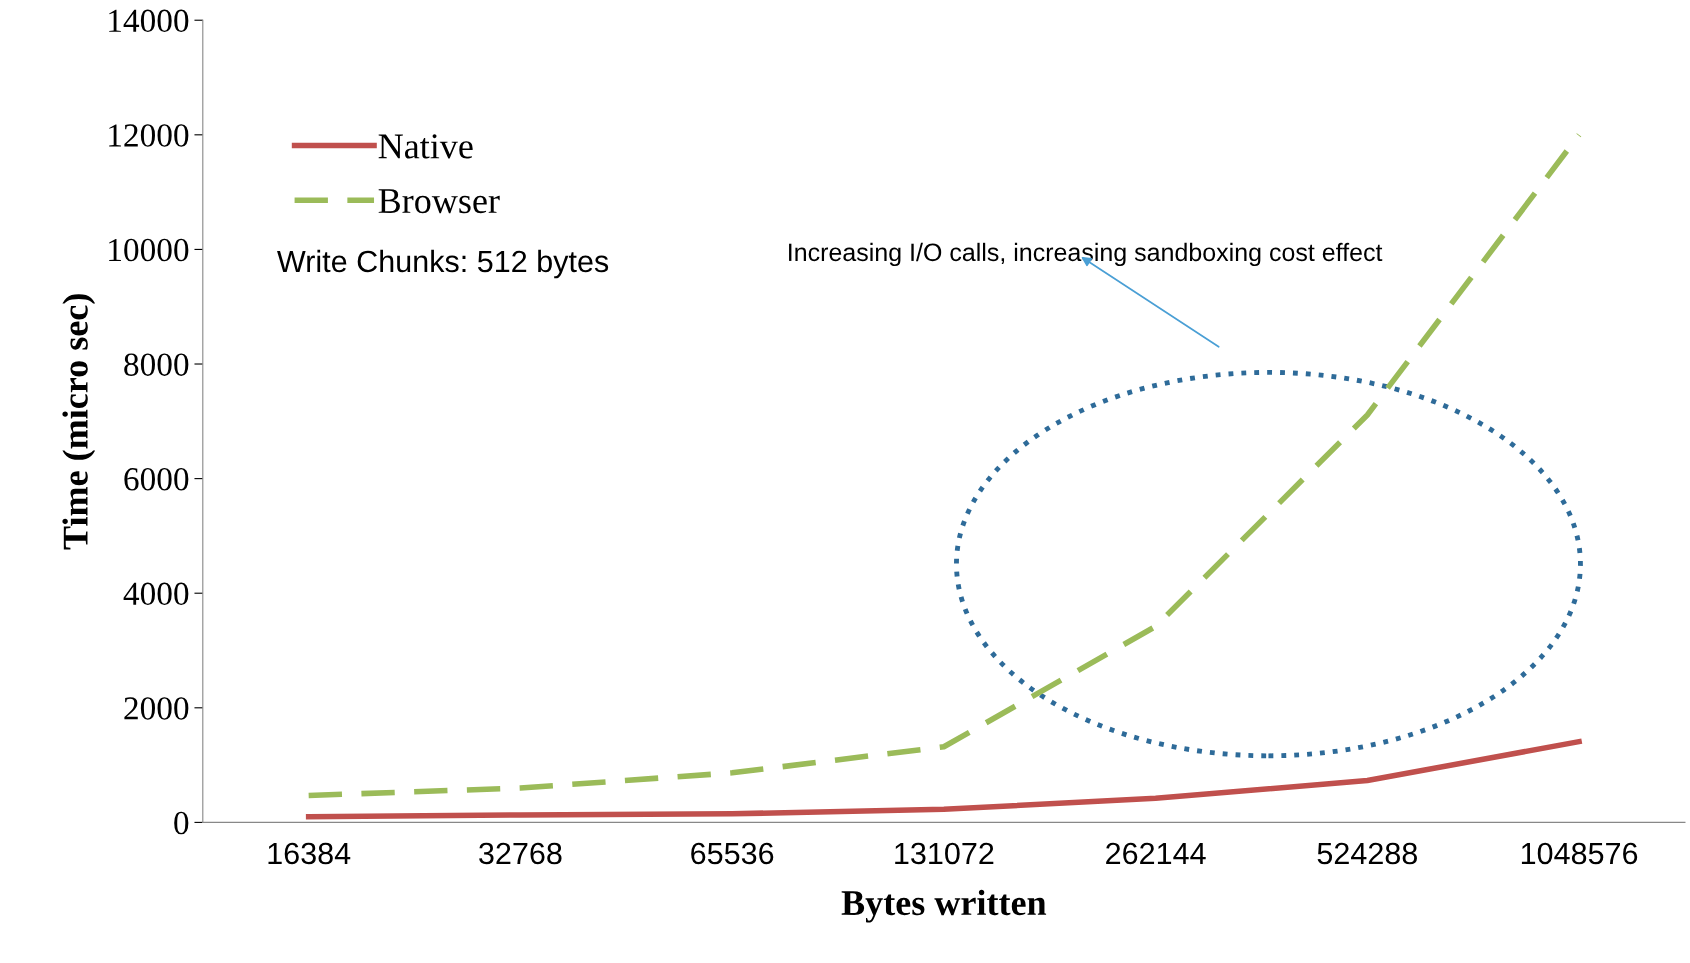 The width and height of the screenshot is (1690, 963). Describe the element at coordinates (425, 146) in the screenshot. I see `legend-label: Native` at that location.